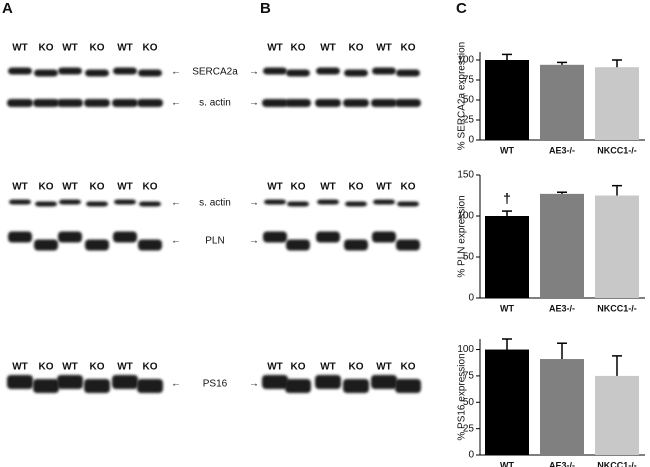 The image size is (650, 467). What do you see at coordinates (215, 72) in the screenshot?
I see `blot-row-label: SERCA2a` at bounding box center [215, 72].